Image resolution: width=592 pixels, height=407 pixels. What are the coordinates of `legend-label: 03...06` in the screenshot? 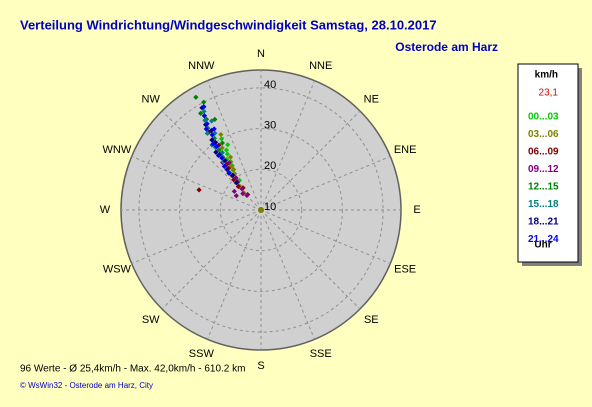 It's located at (543, 134).